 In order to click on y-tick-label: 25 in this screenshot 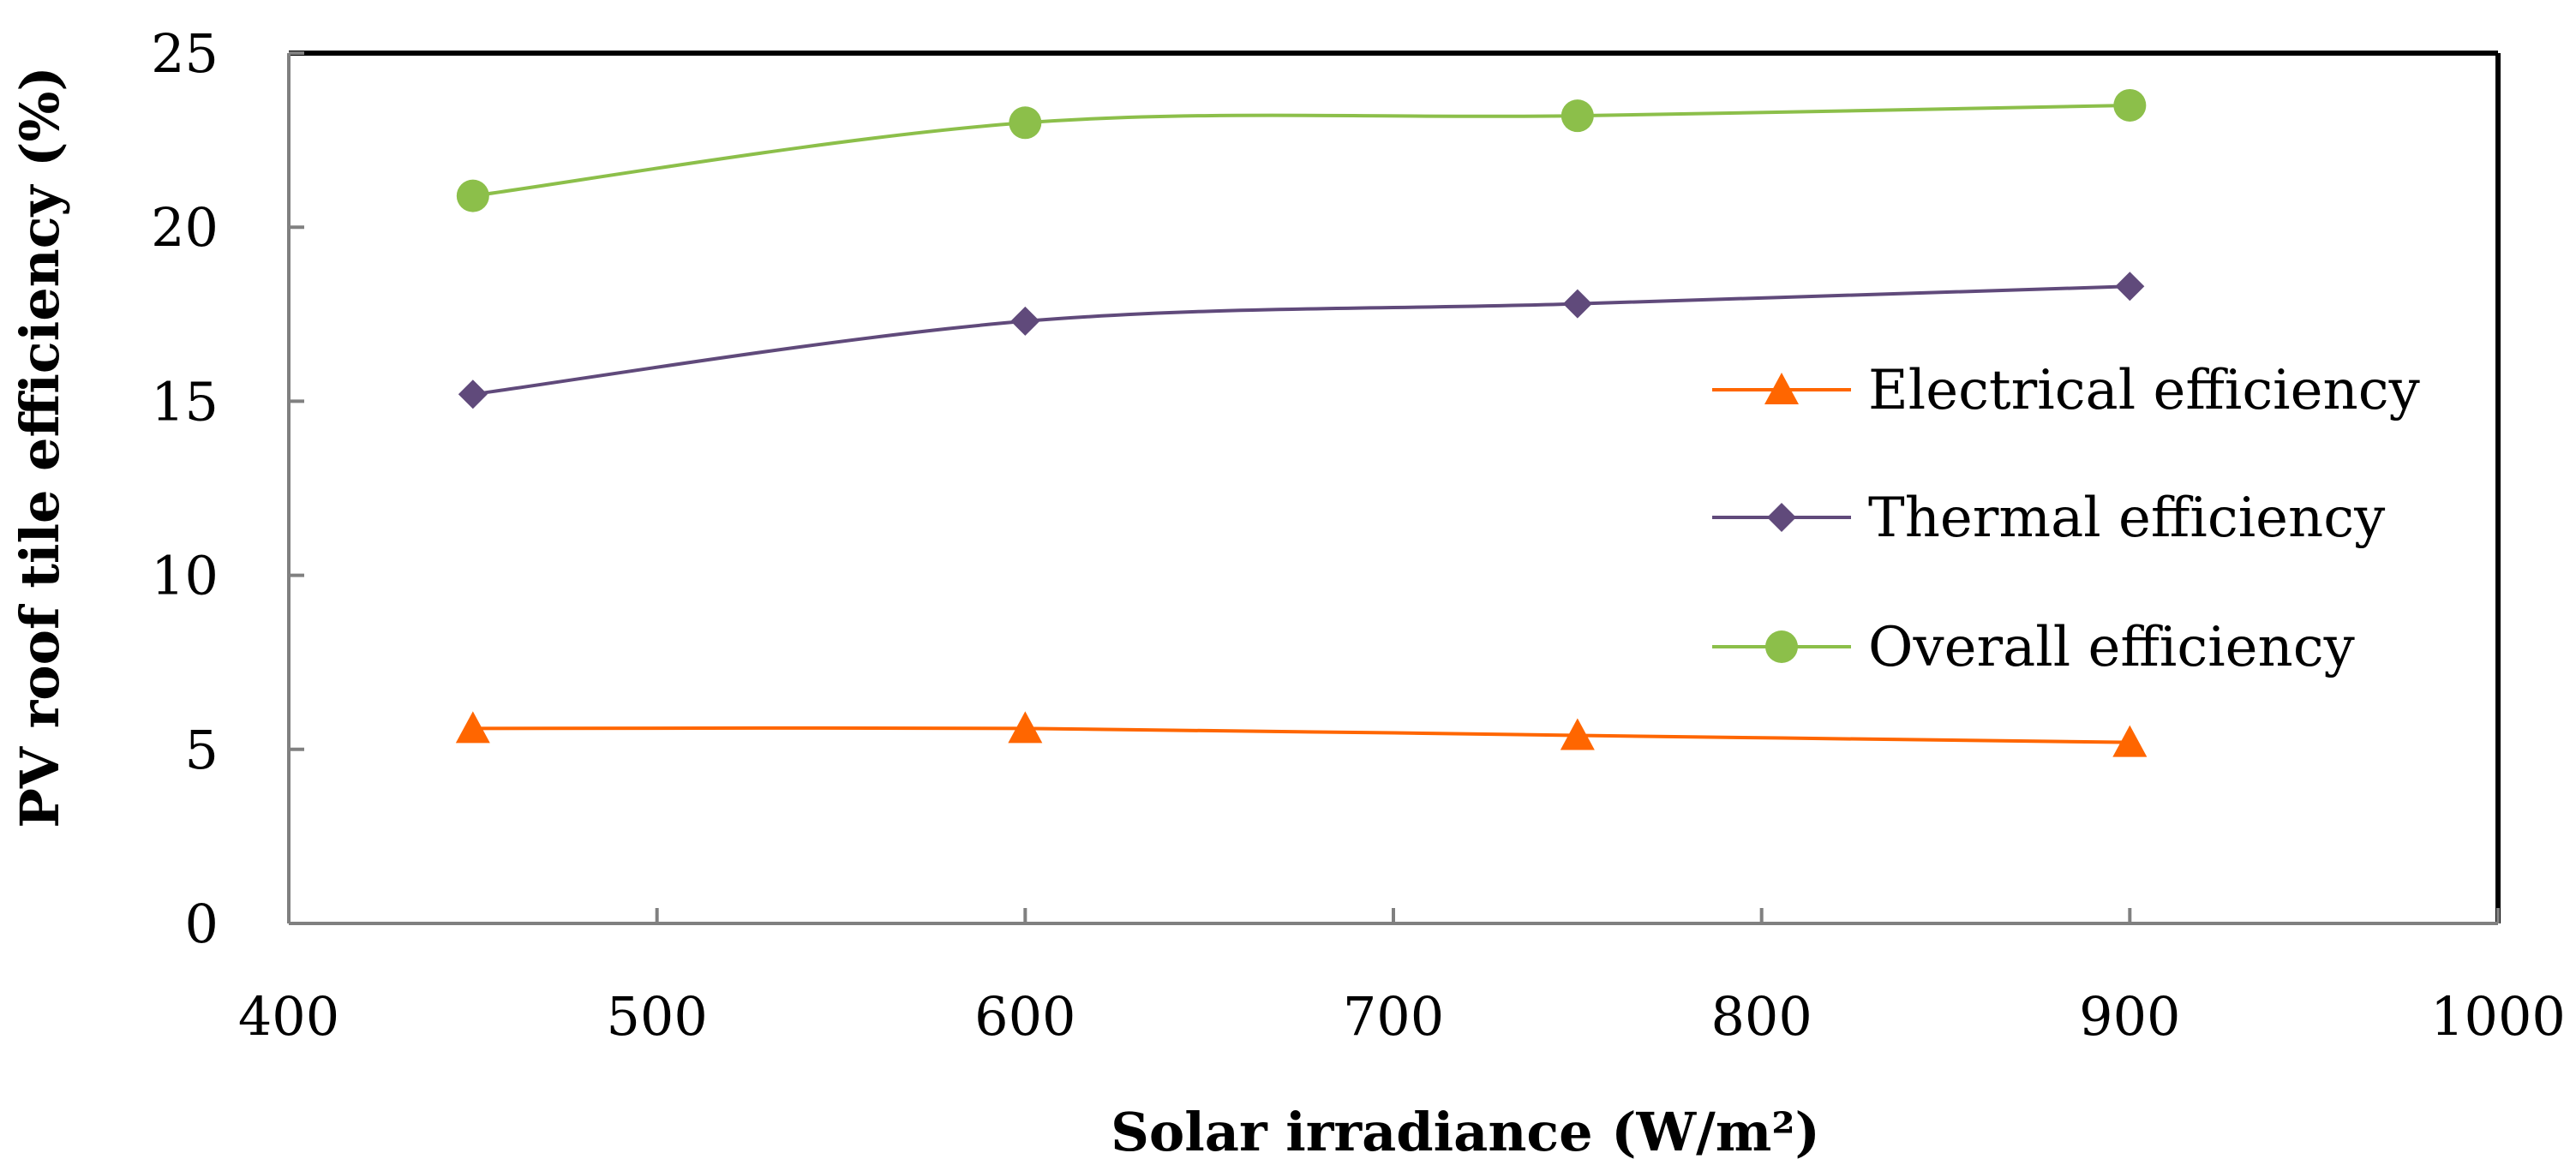, I will do `click(185, 53)`.